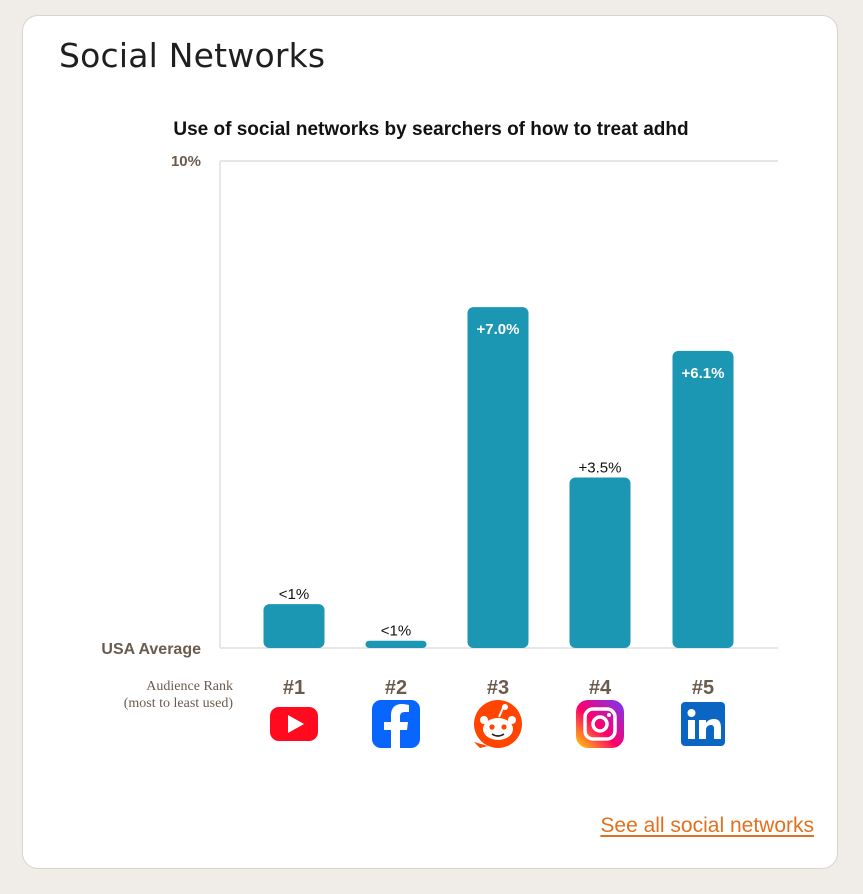 This screenshot has height=894, width=863. I want to click on bar-data-label: +6.1%, so click(703, 373).